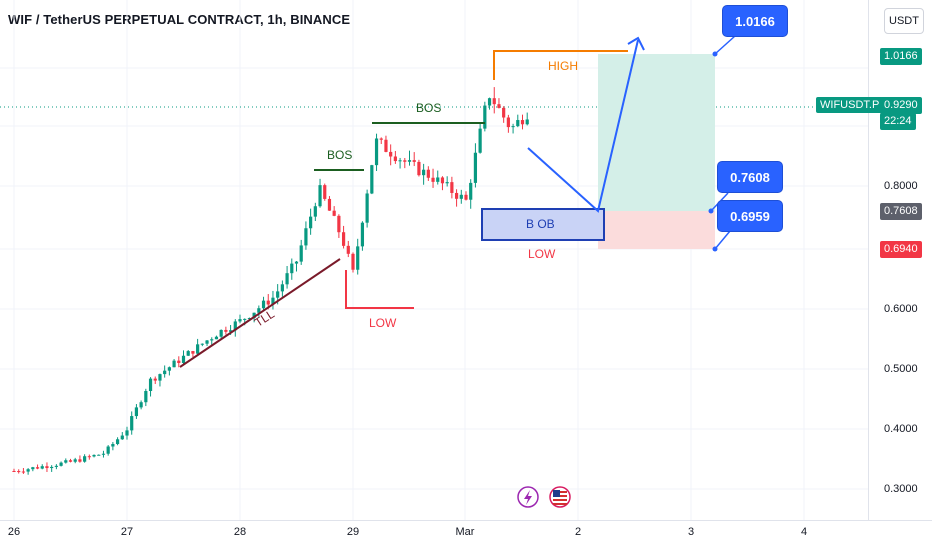 Image resolution: width=932 pixels, height=551 pixels. I want to click on order-block, so click(543, 224).